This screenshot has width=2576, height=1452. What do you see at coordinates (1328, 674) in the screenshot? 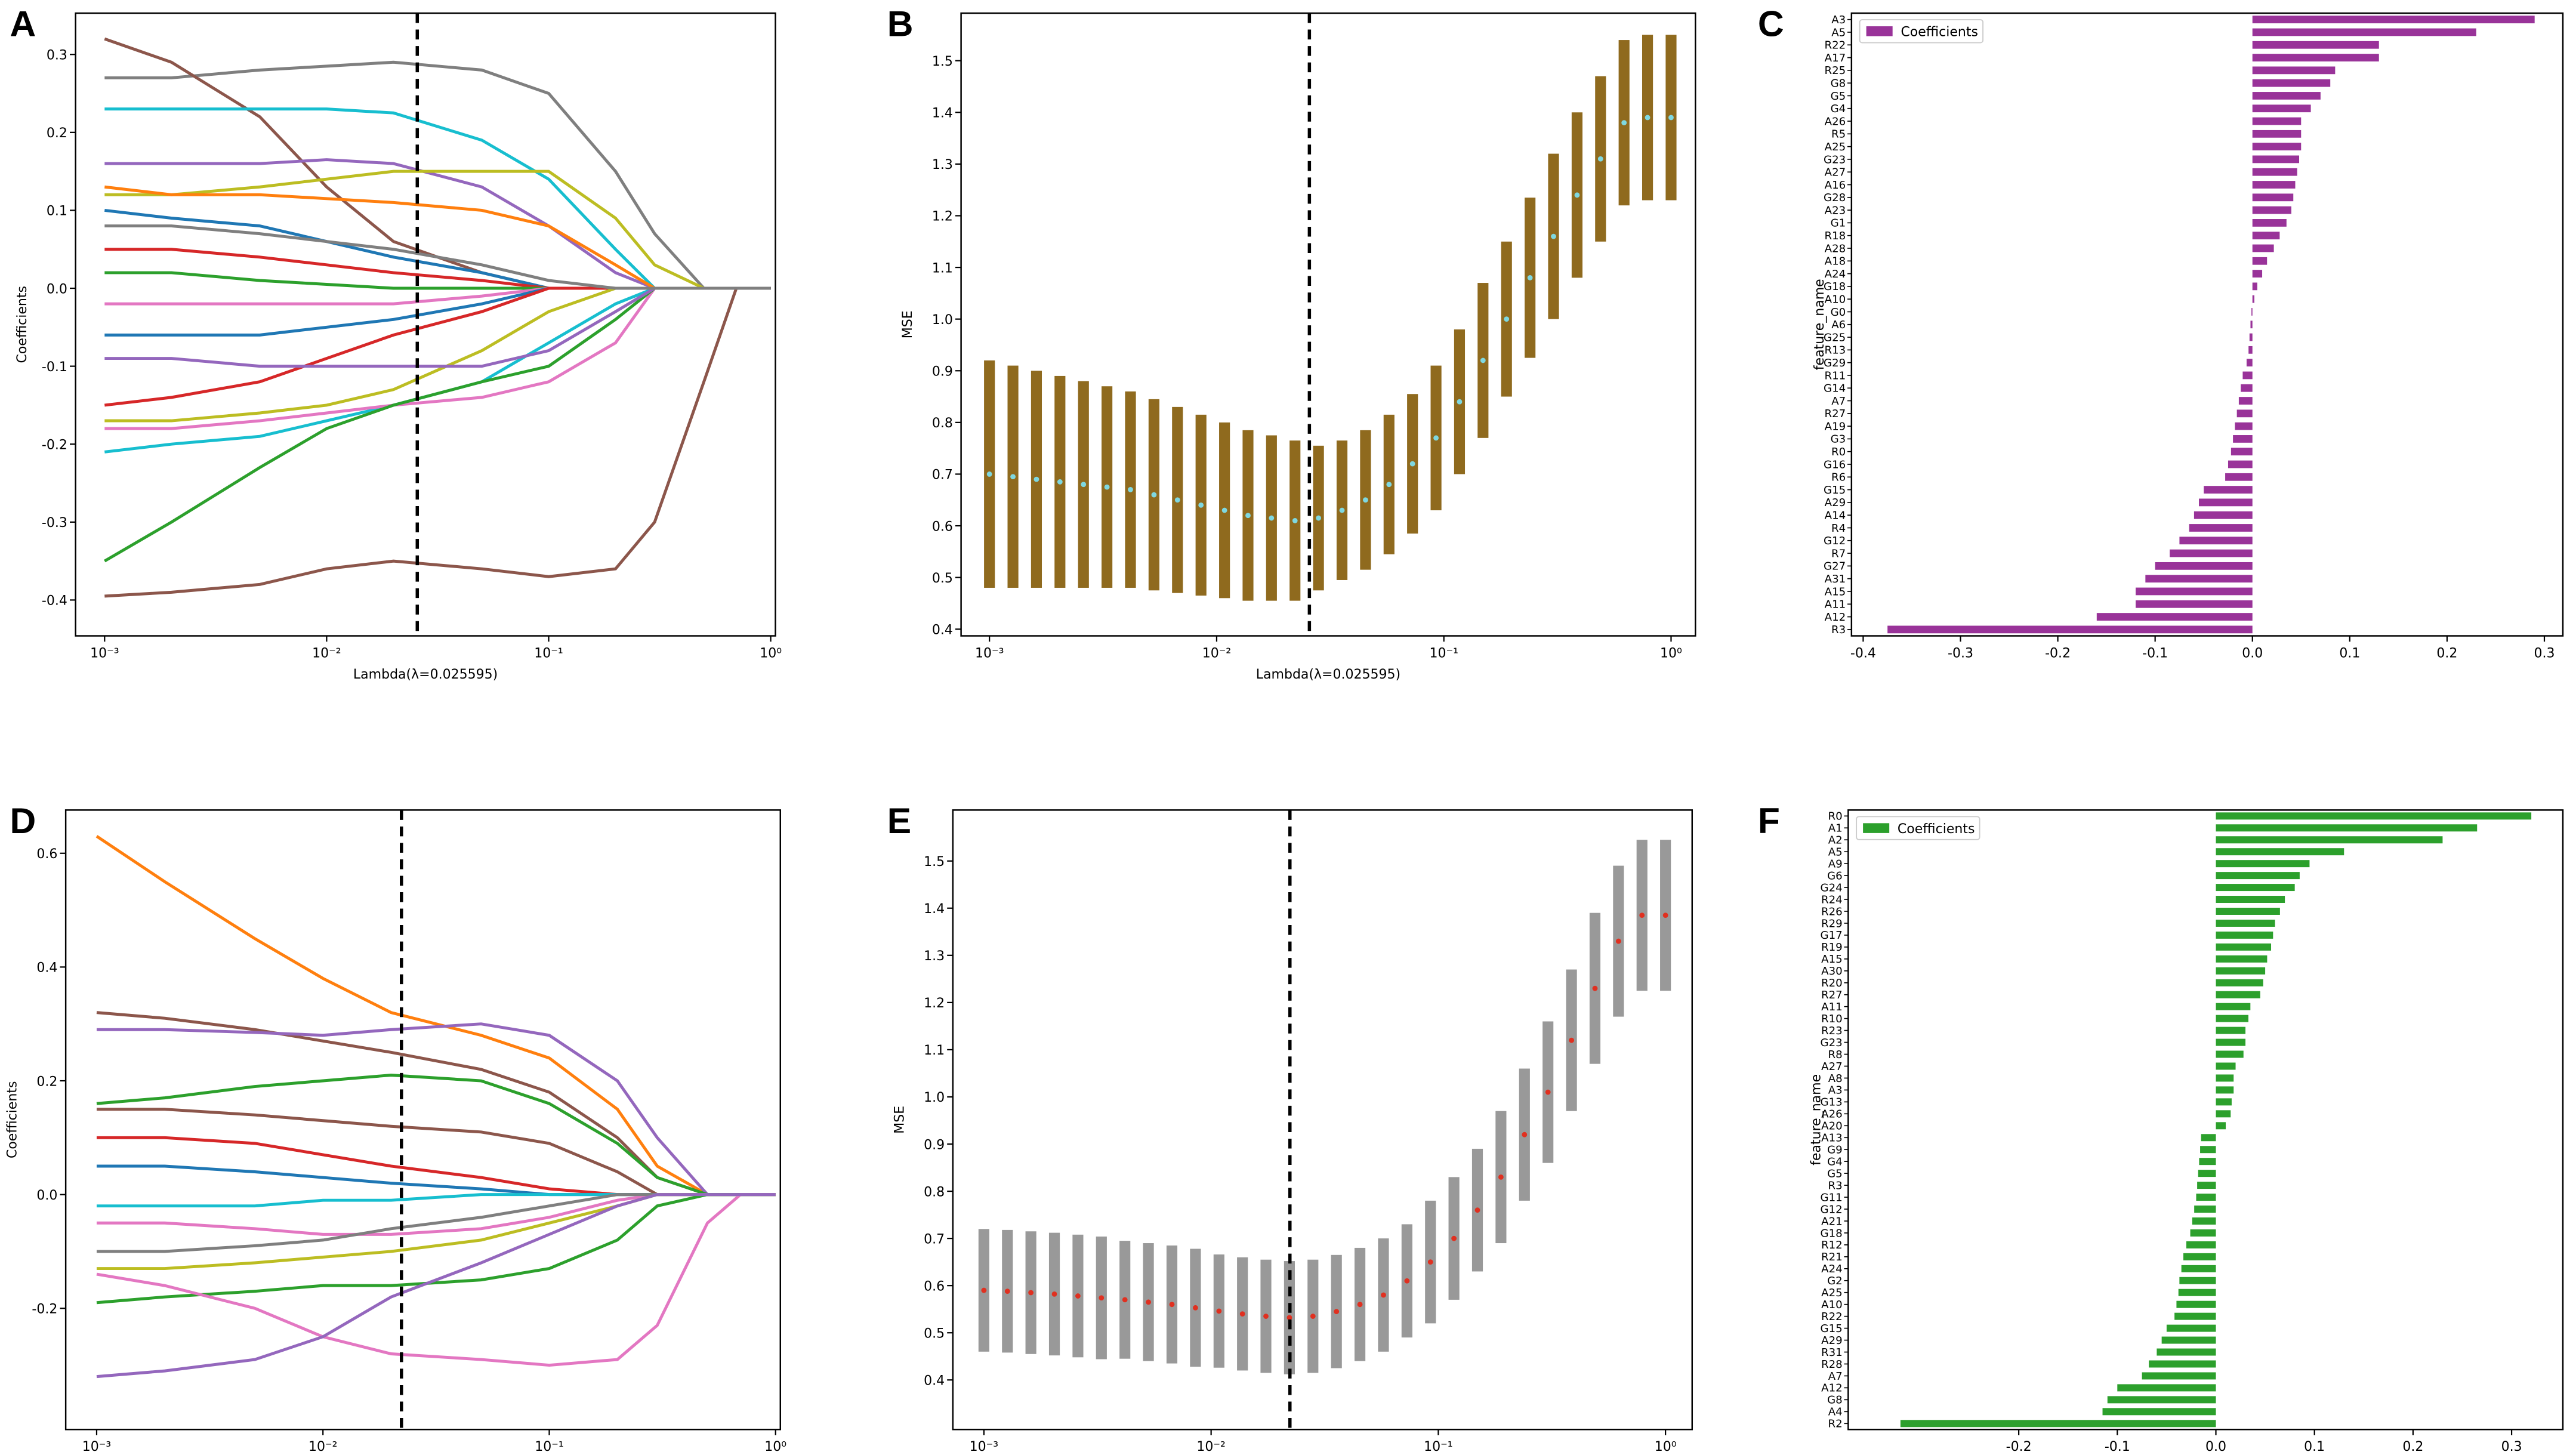
I see `x-axis-label: Lambda(λ=0.025595)` at bounding box center [1328, 674].